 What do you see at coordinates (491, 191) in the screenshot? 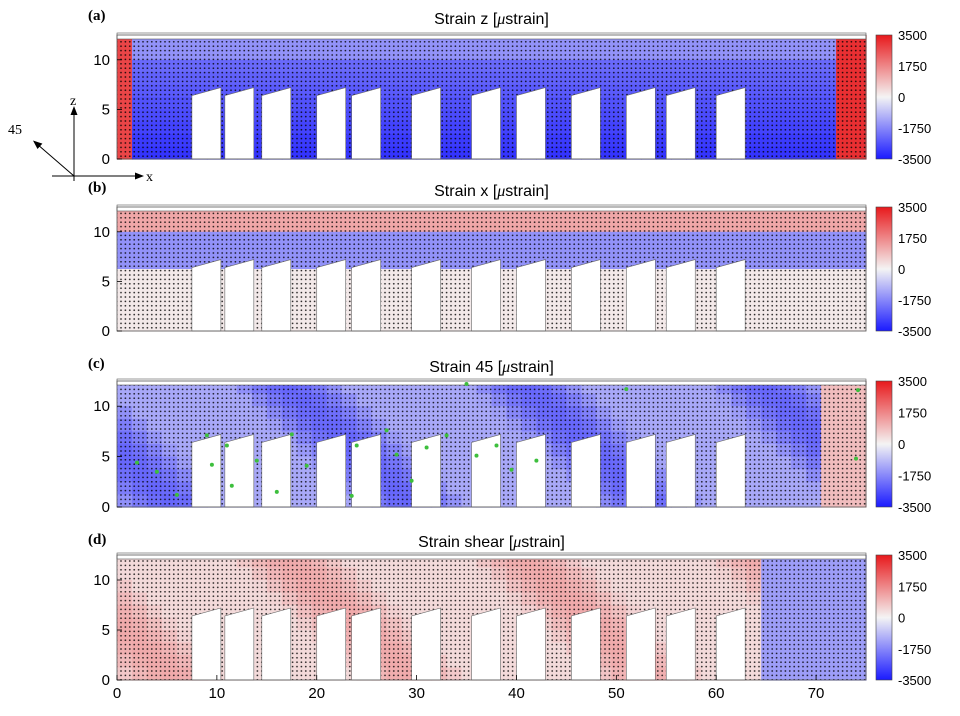
I see `panel-title: Strain x [μstrain]` at bounding box center [491, 191].